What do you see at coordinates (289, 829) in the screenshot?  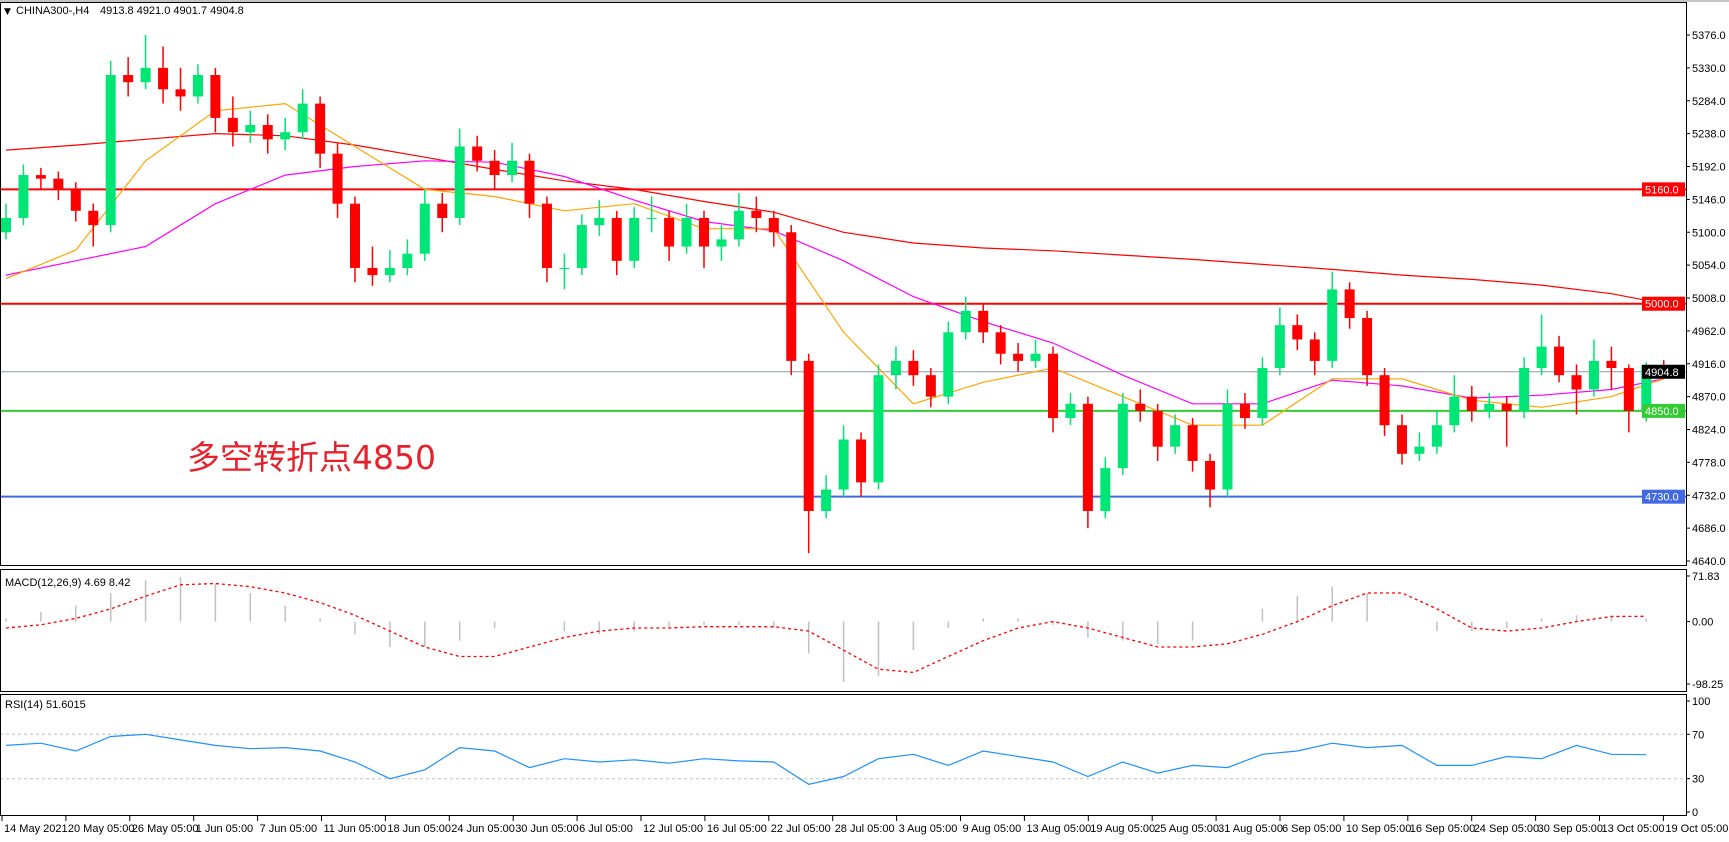 I see `x-tick-label: 7 Jun 05:00` at bounding box center [289, 829].